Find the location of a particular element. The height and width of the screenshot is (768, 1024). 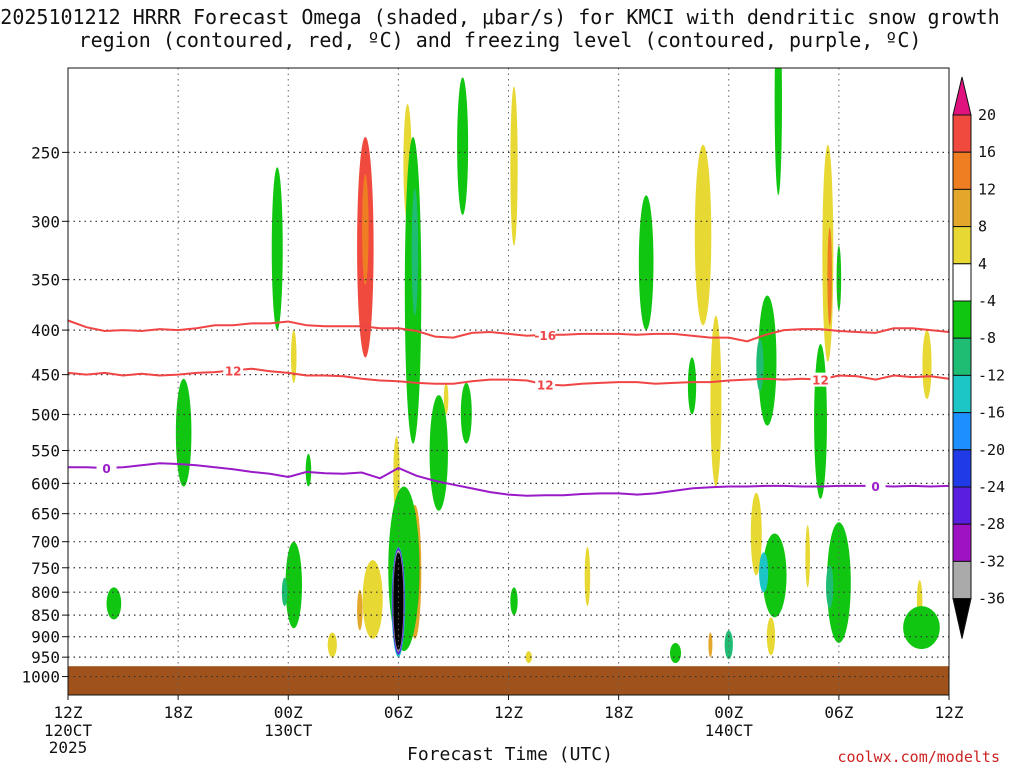

colorbar-tick-label: -12 is located at coordinates (991, 375).